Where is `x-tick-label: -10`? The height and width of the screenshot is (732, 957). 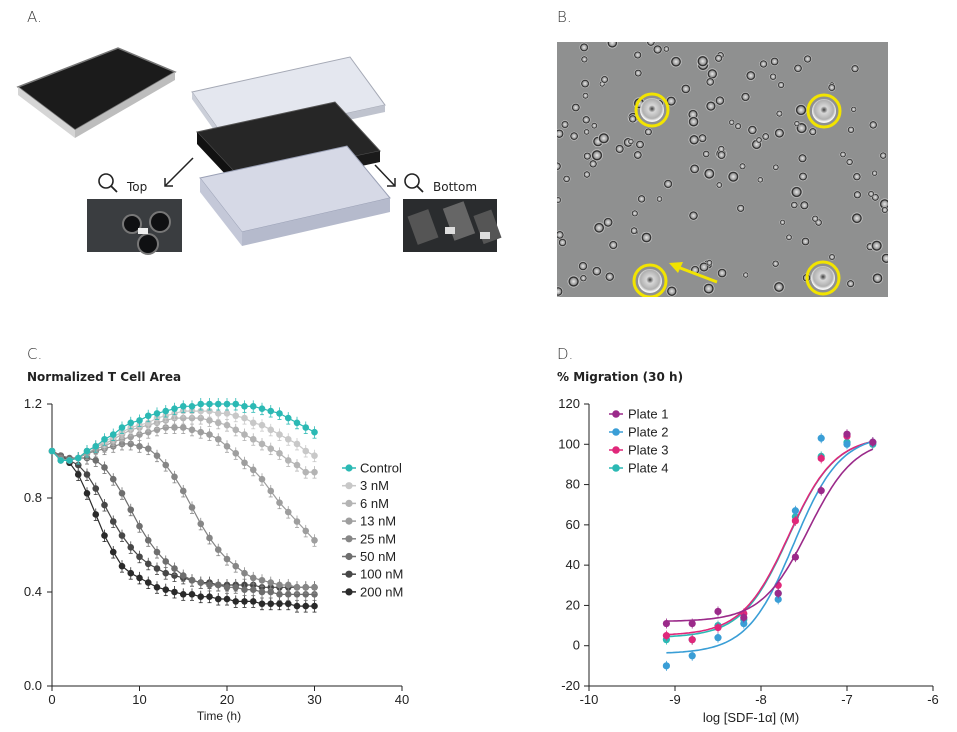
x-tick-label: -10 is located at coordinates (589, 699).